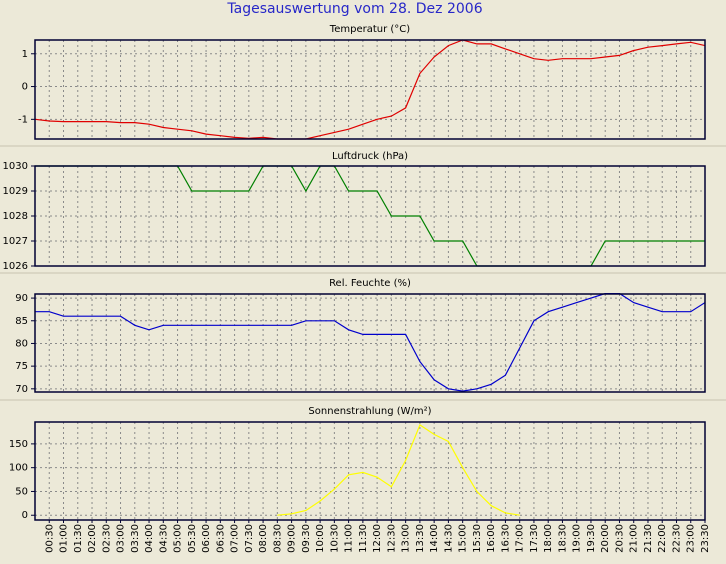 The height and width of the screenshot is (564, 726). What do you see at coordinates (25, 54) in the screenshot?
I see `y-tick-label: 1` at bounding box center [25, 54].